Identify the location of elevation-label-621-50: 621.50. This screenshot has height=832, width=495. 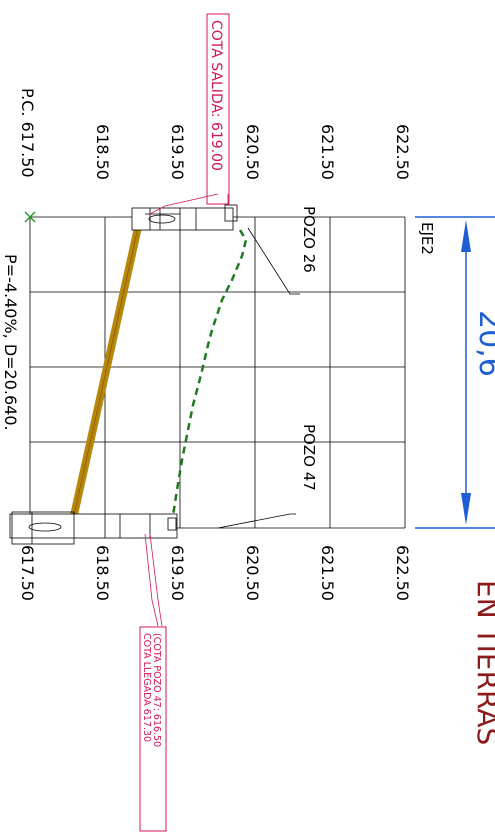
(327, 152).